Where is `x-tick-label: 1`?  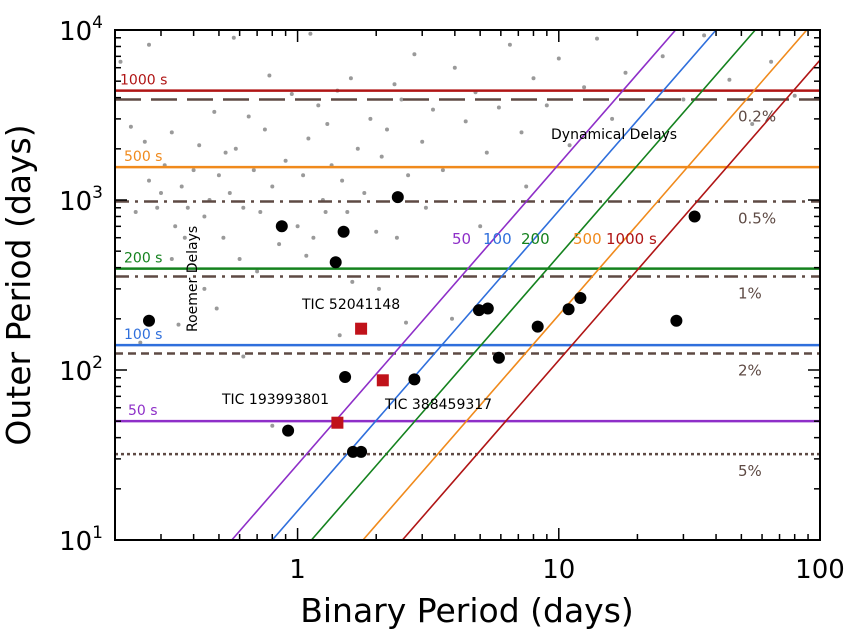
x-tick-label: 1 is located at coordinates (297, 570).